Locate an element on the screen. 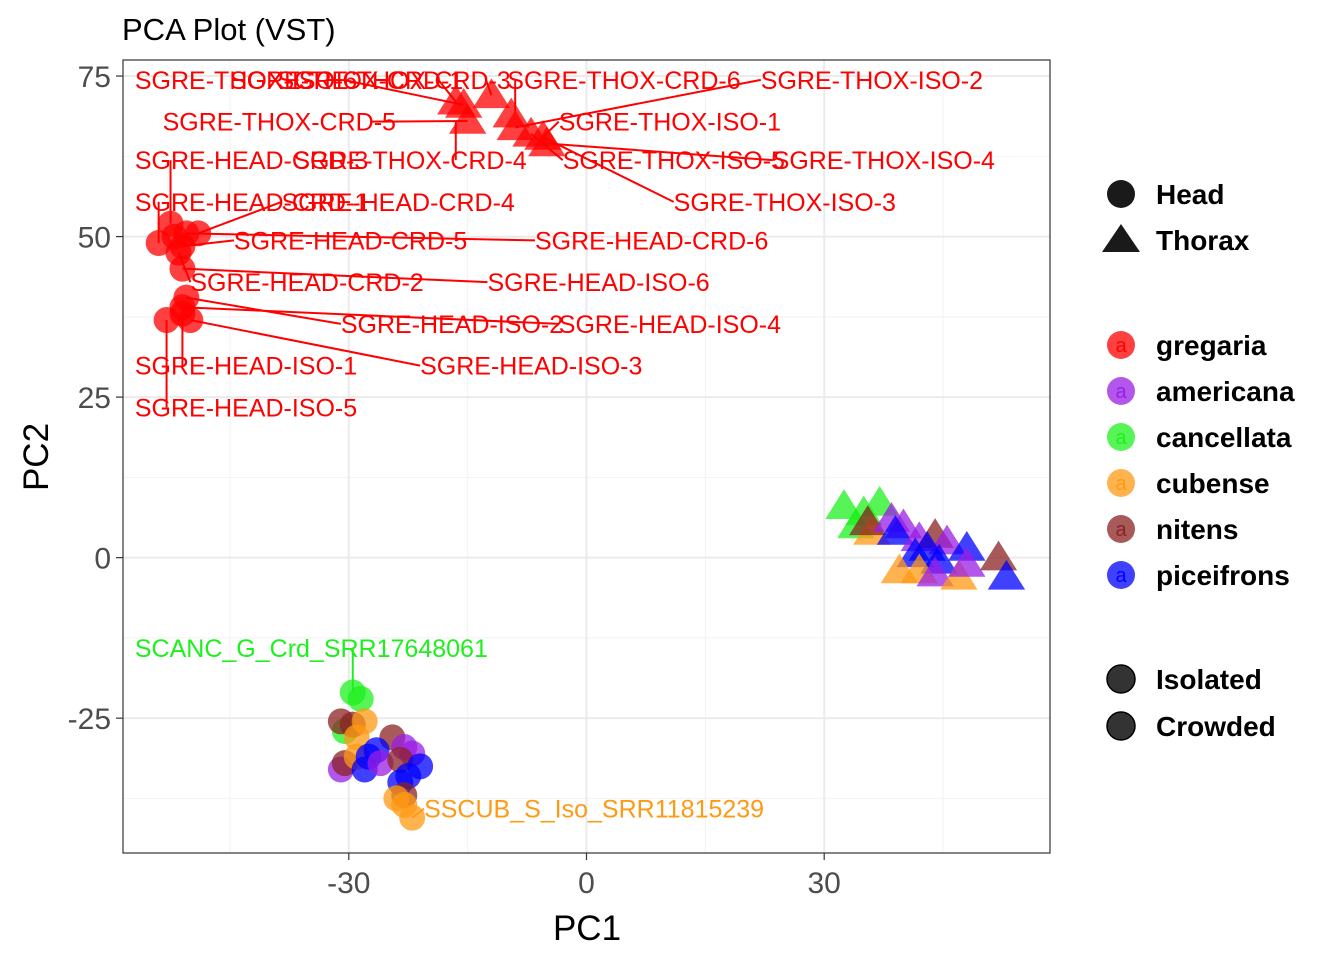 This screenshot has width=1344, height=960. point-label: SGRE-THOX-CRD-3 is located at coordinates (394, 81).